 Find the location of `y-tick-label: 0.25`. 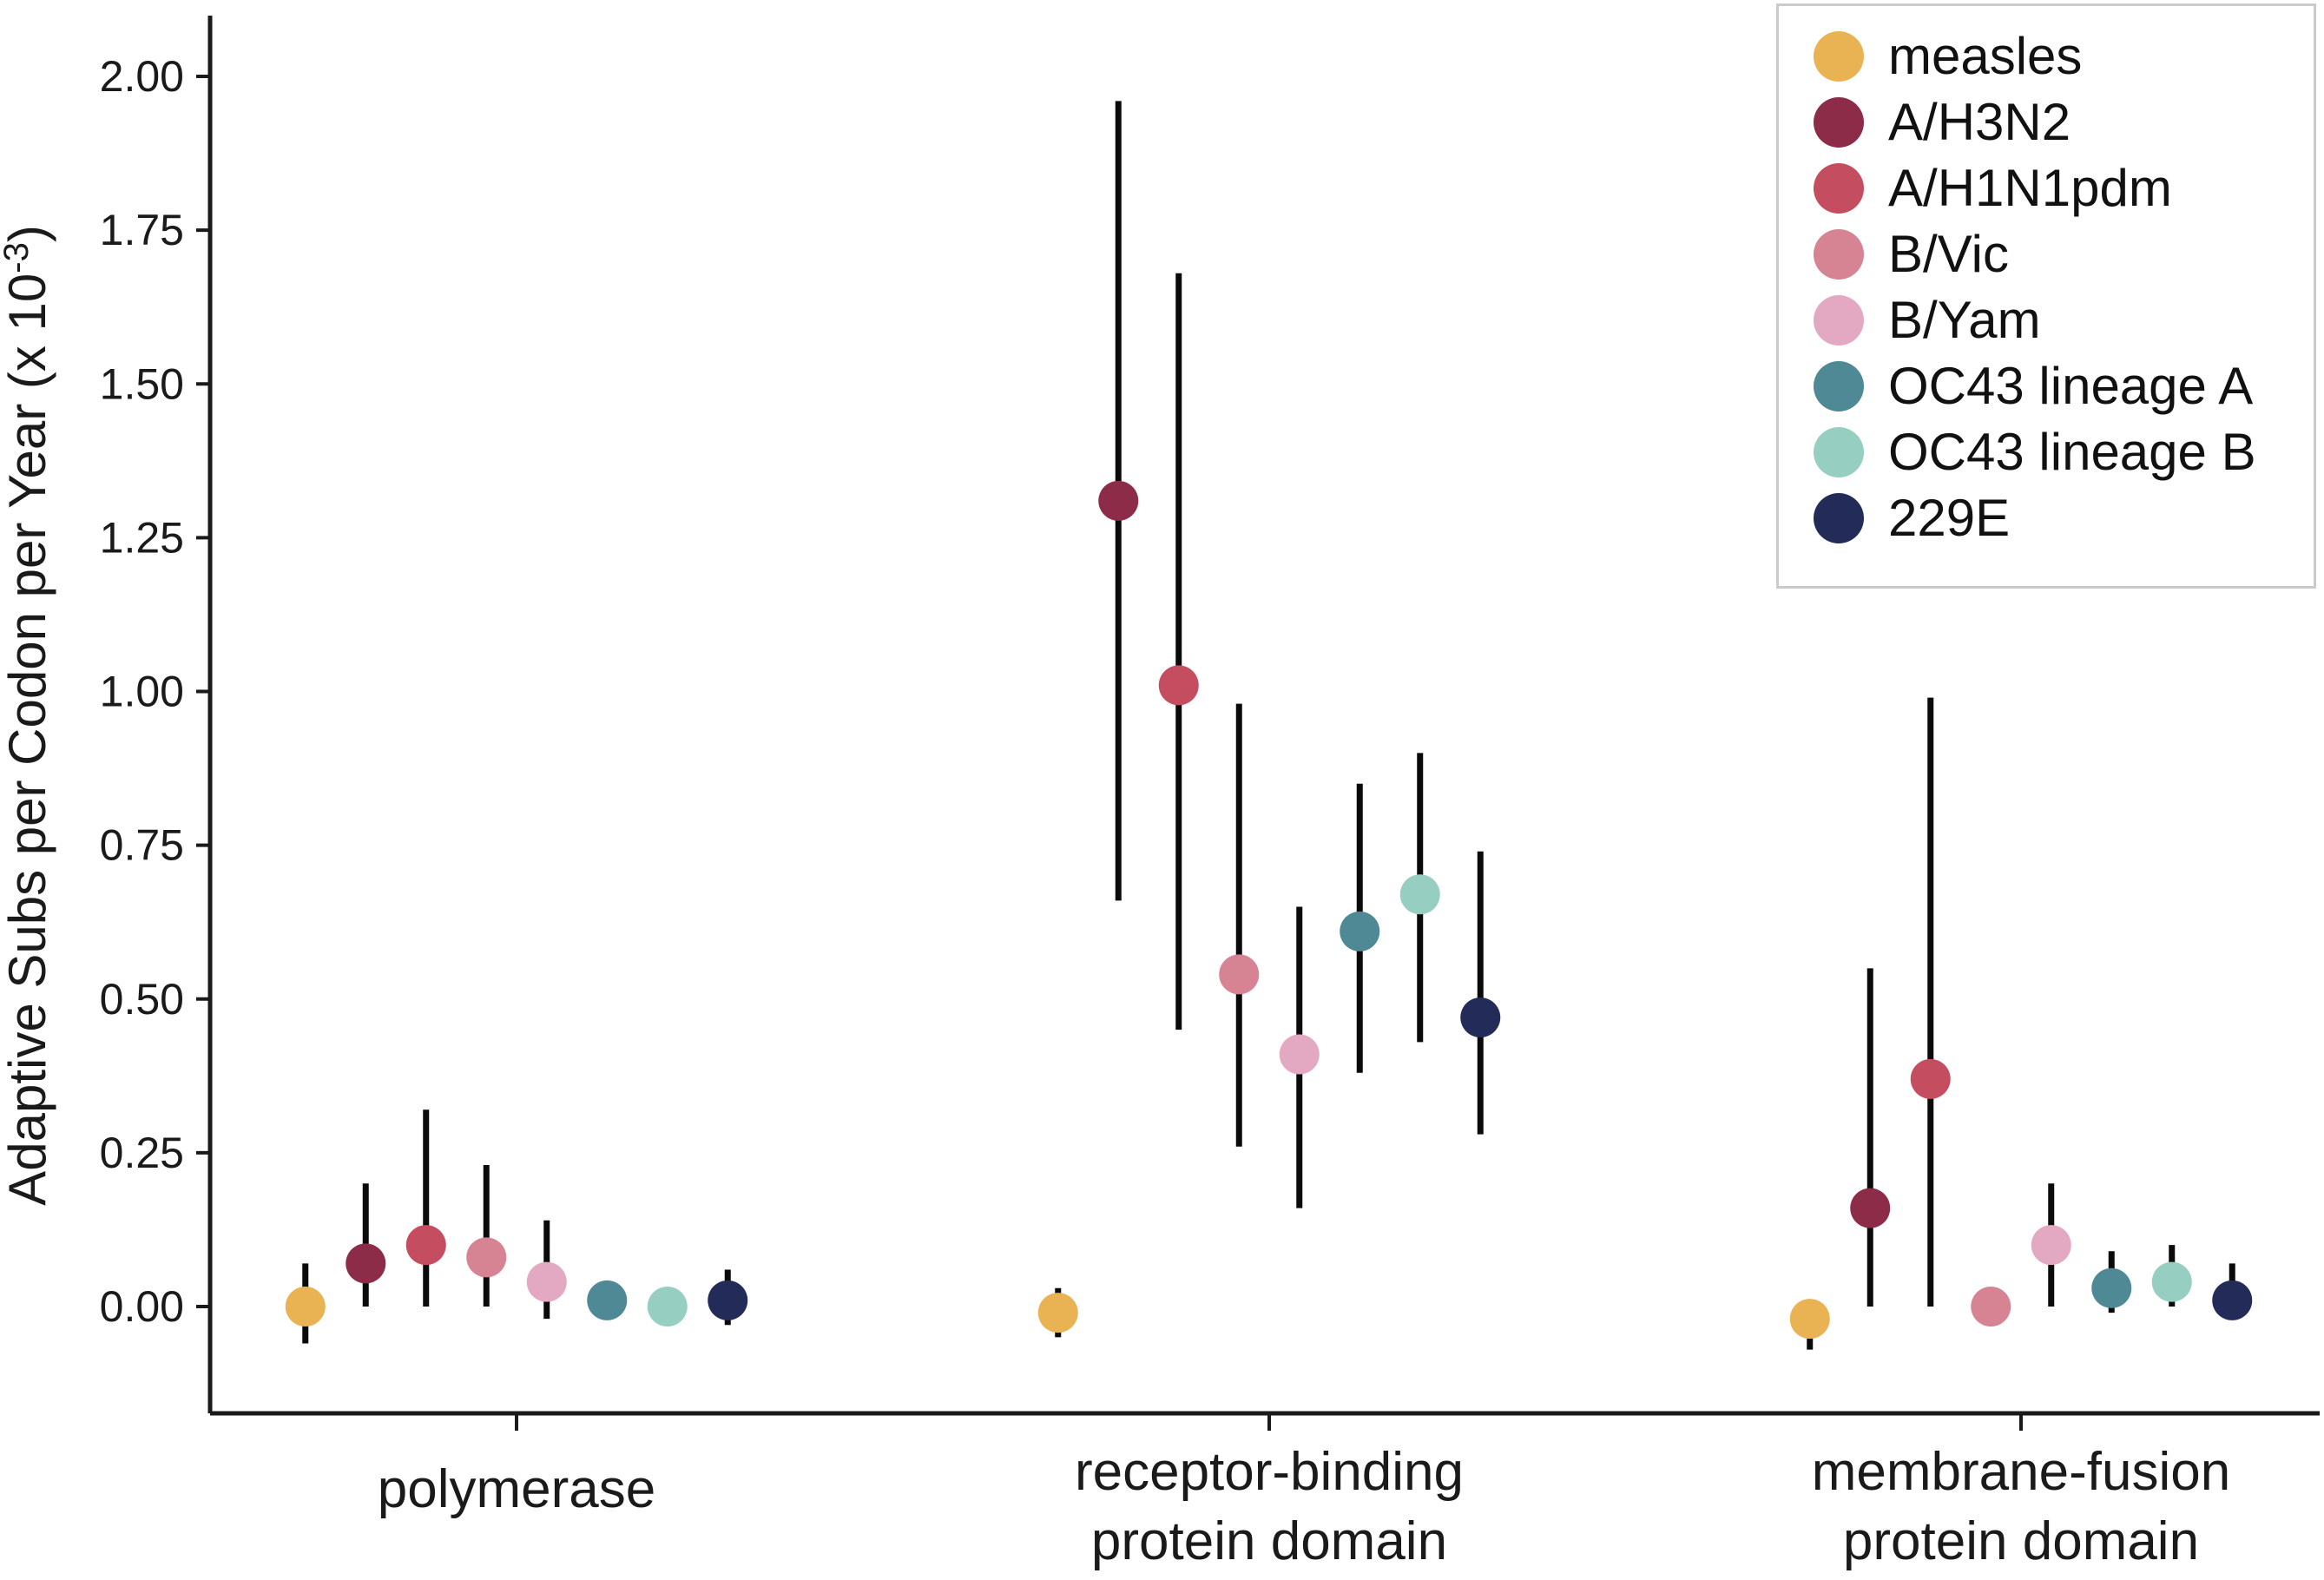

y-tick-label: 0.25 is located at coordinates (142, 1153).